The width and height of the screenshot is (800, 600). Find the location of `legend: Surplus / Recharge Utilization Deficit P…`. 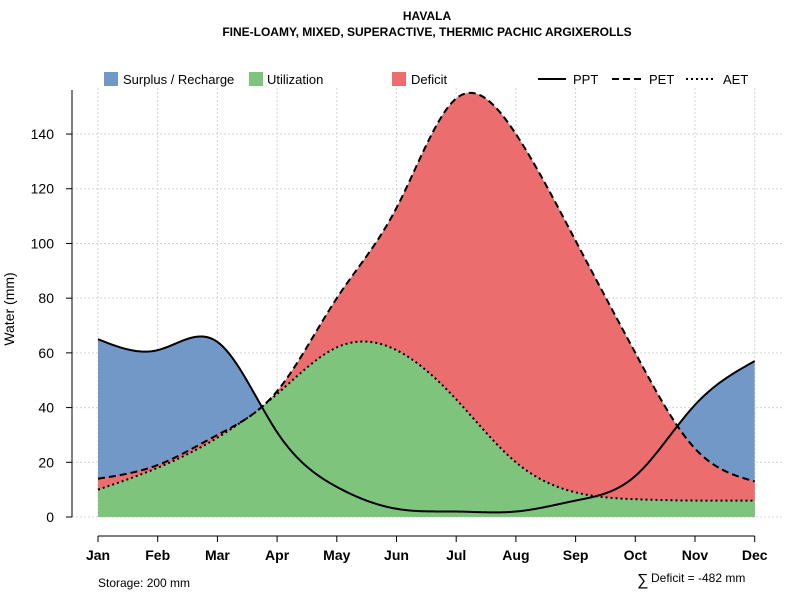

legend: Surplus / Recharge Utilization Deficit P… is located at coordinates (426, 79).